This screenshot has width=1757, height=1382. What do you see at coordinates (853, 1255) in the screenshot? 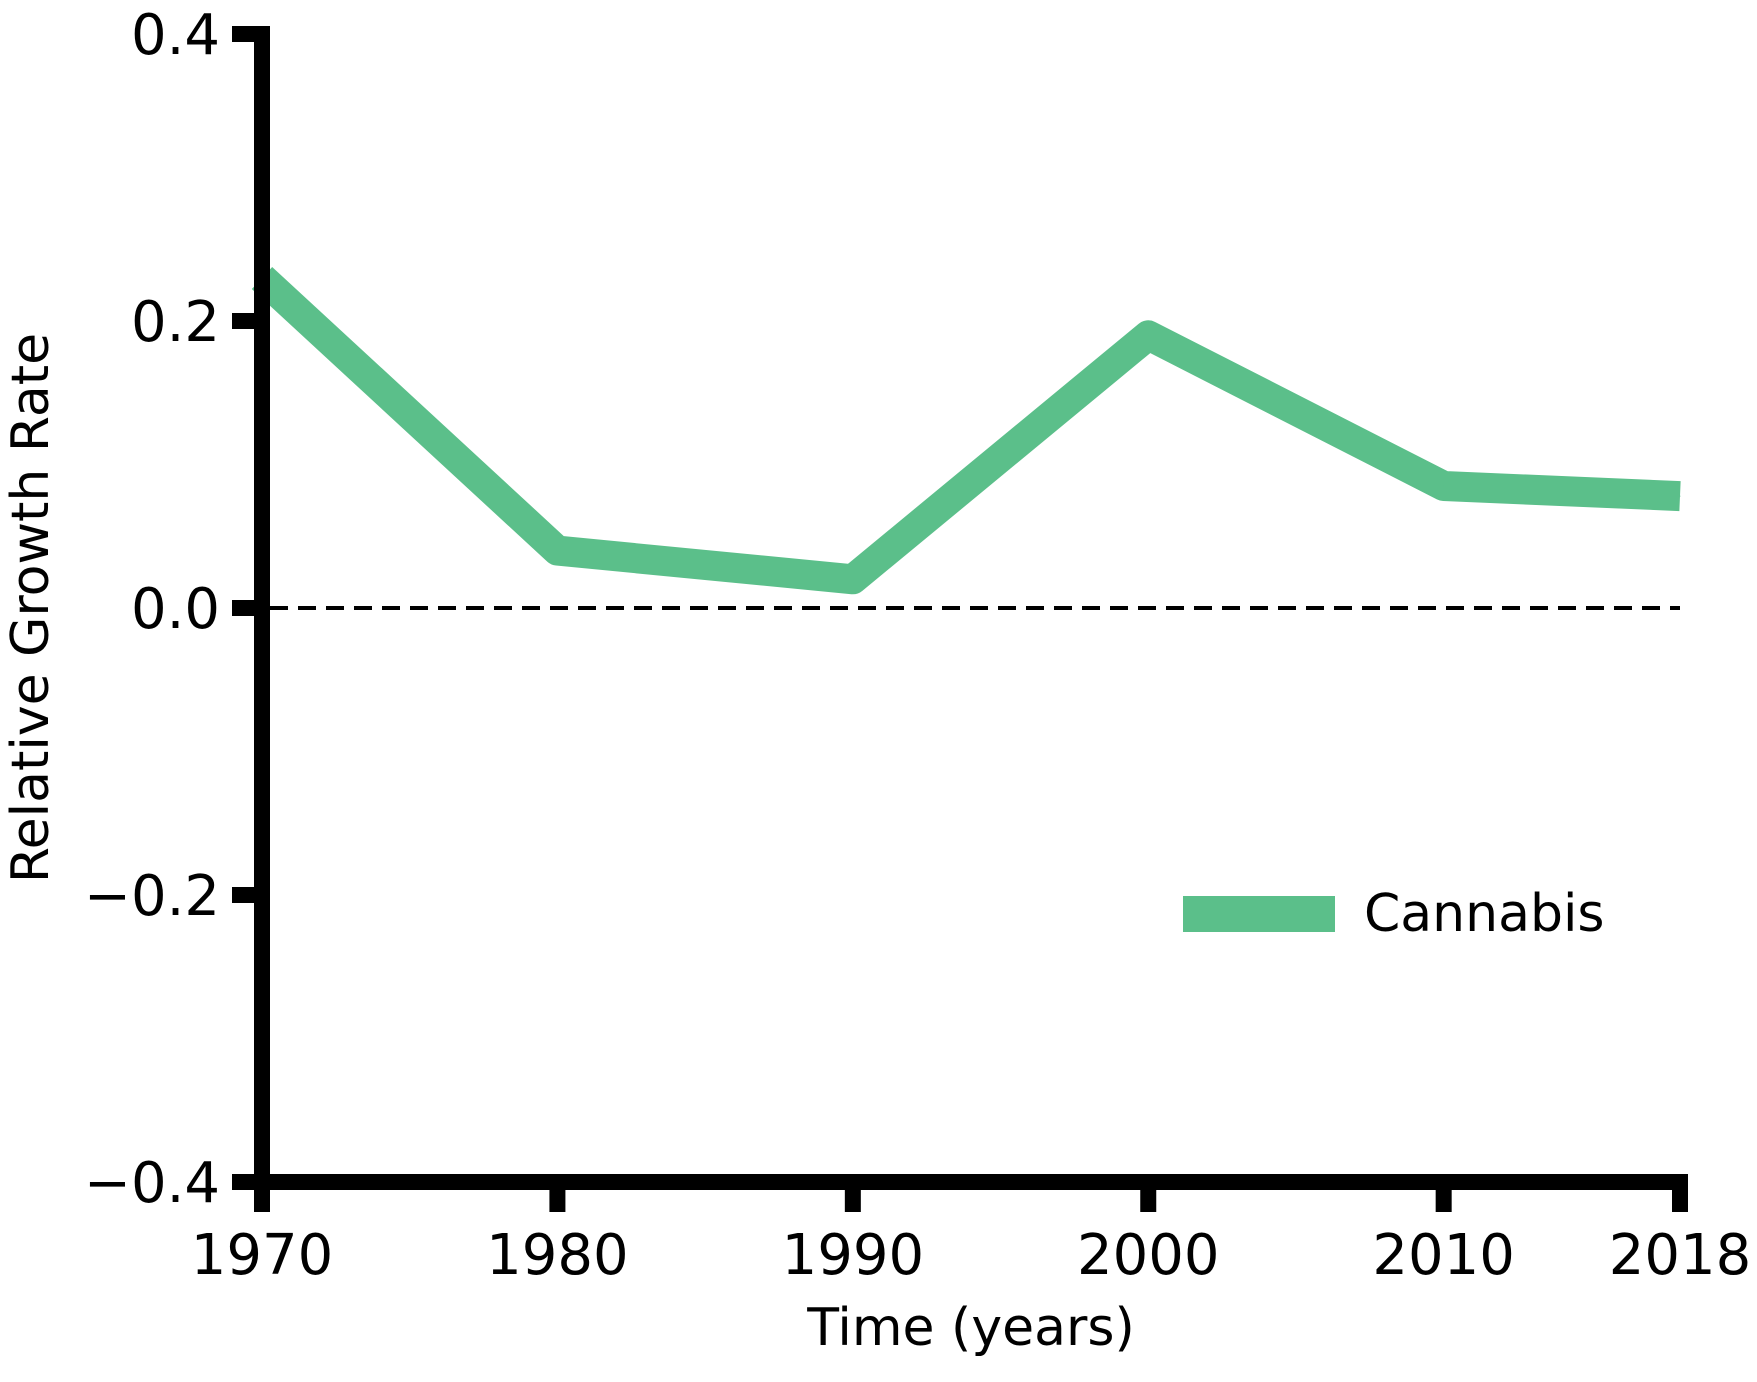
I see `x-tick-label: 1990` at bounding box center [853, 1255].